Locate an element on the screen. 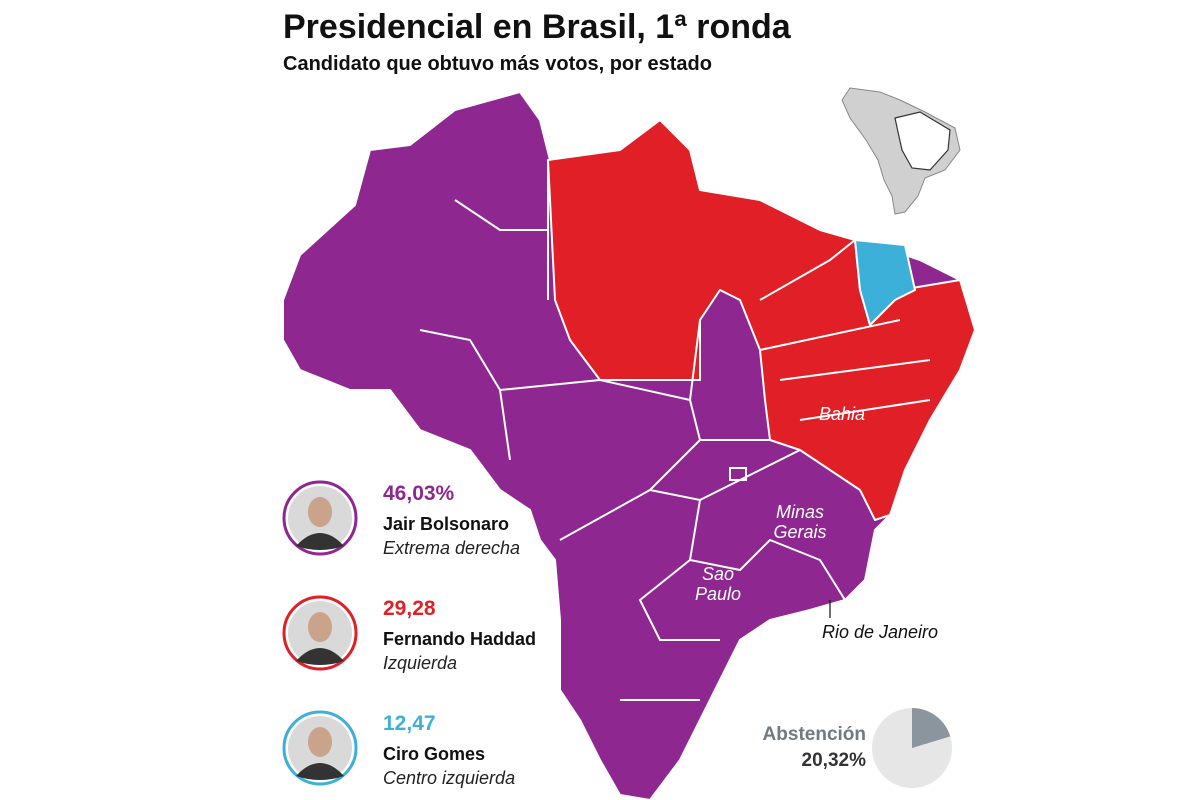  abstention-label: Abstención is located at coordinates (814, 734).